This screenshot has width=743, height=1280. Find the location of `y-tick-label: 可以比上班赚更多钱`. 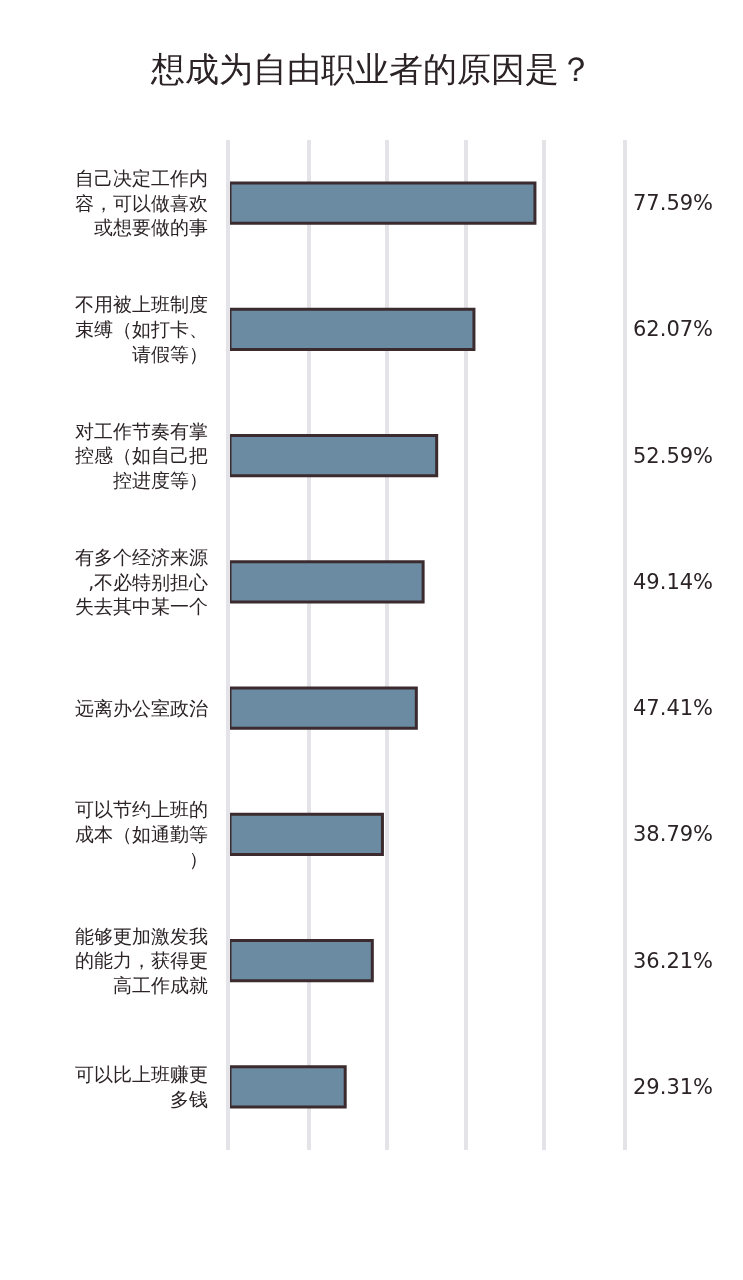

y-tick-label: 可以比上班赚更多钱 is located at coordinates (142, 1086).